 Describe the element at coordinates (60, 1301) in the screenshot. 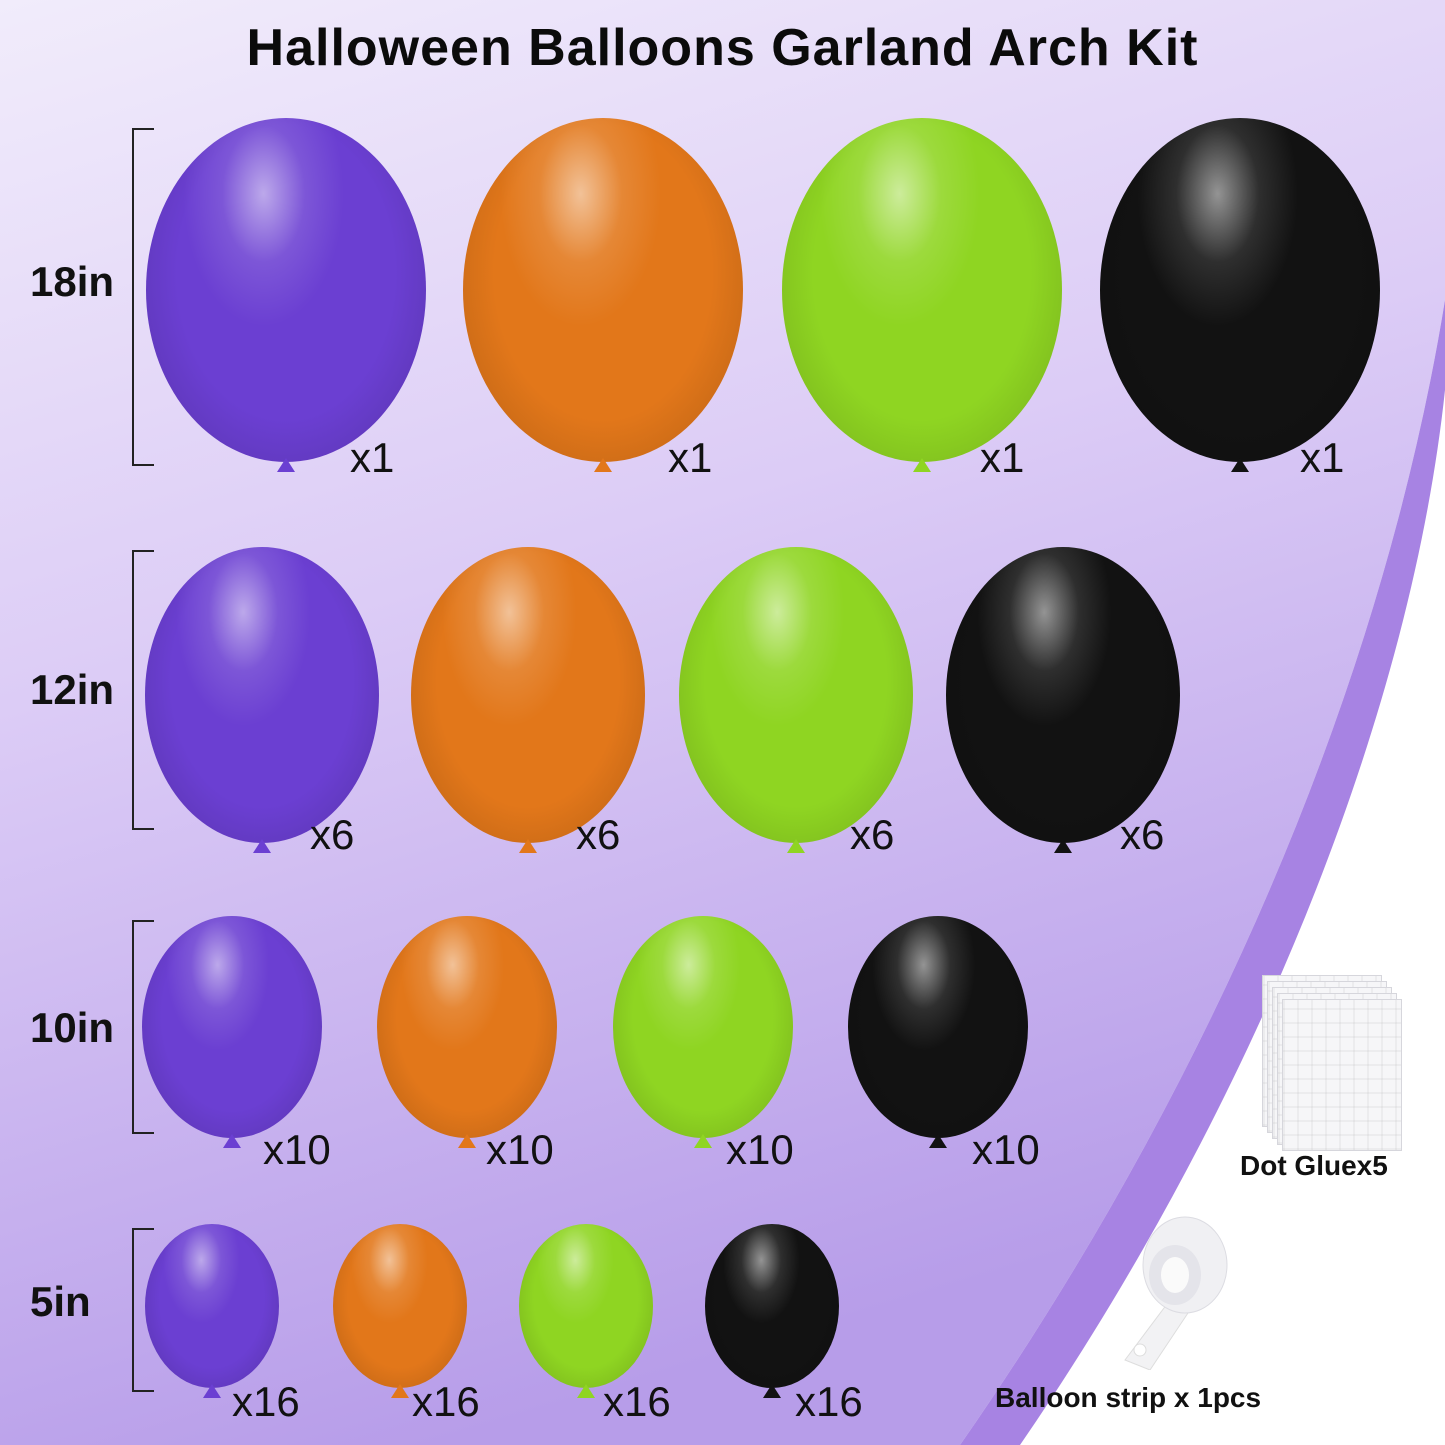

I see `size-label: 5in` at that location.